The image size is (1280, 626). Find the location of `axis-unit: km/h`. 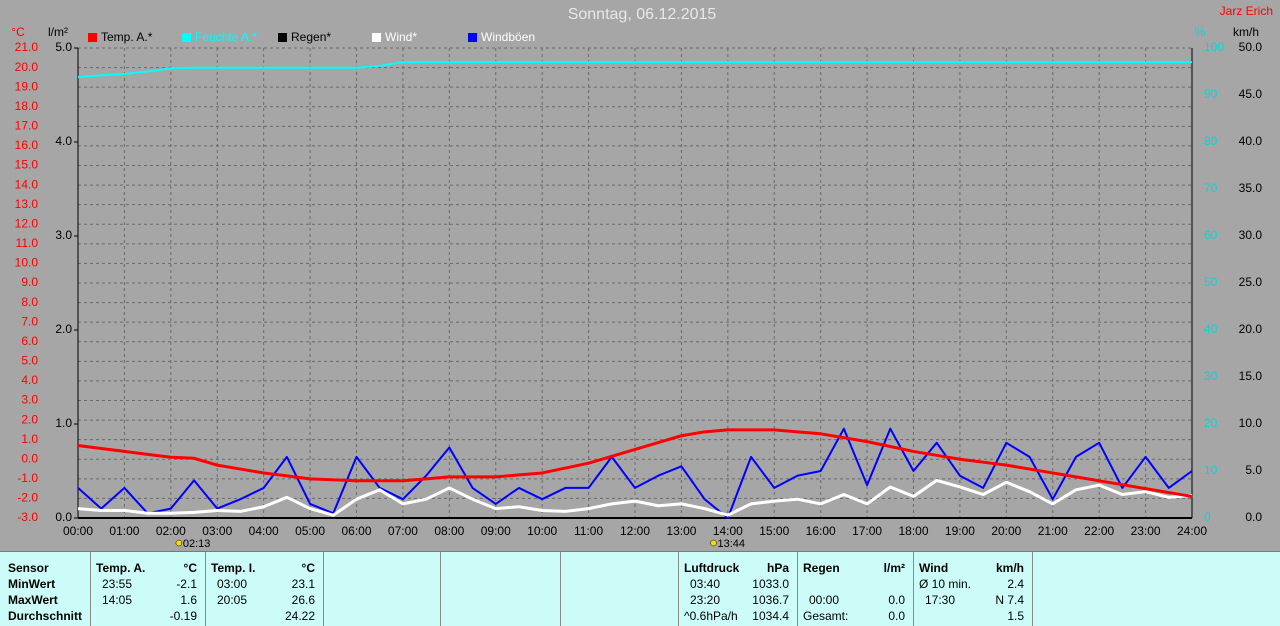

axis-unit: km/h is located at coordinates (1246, 32).